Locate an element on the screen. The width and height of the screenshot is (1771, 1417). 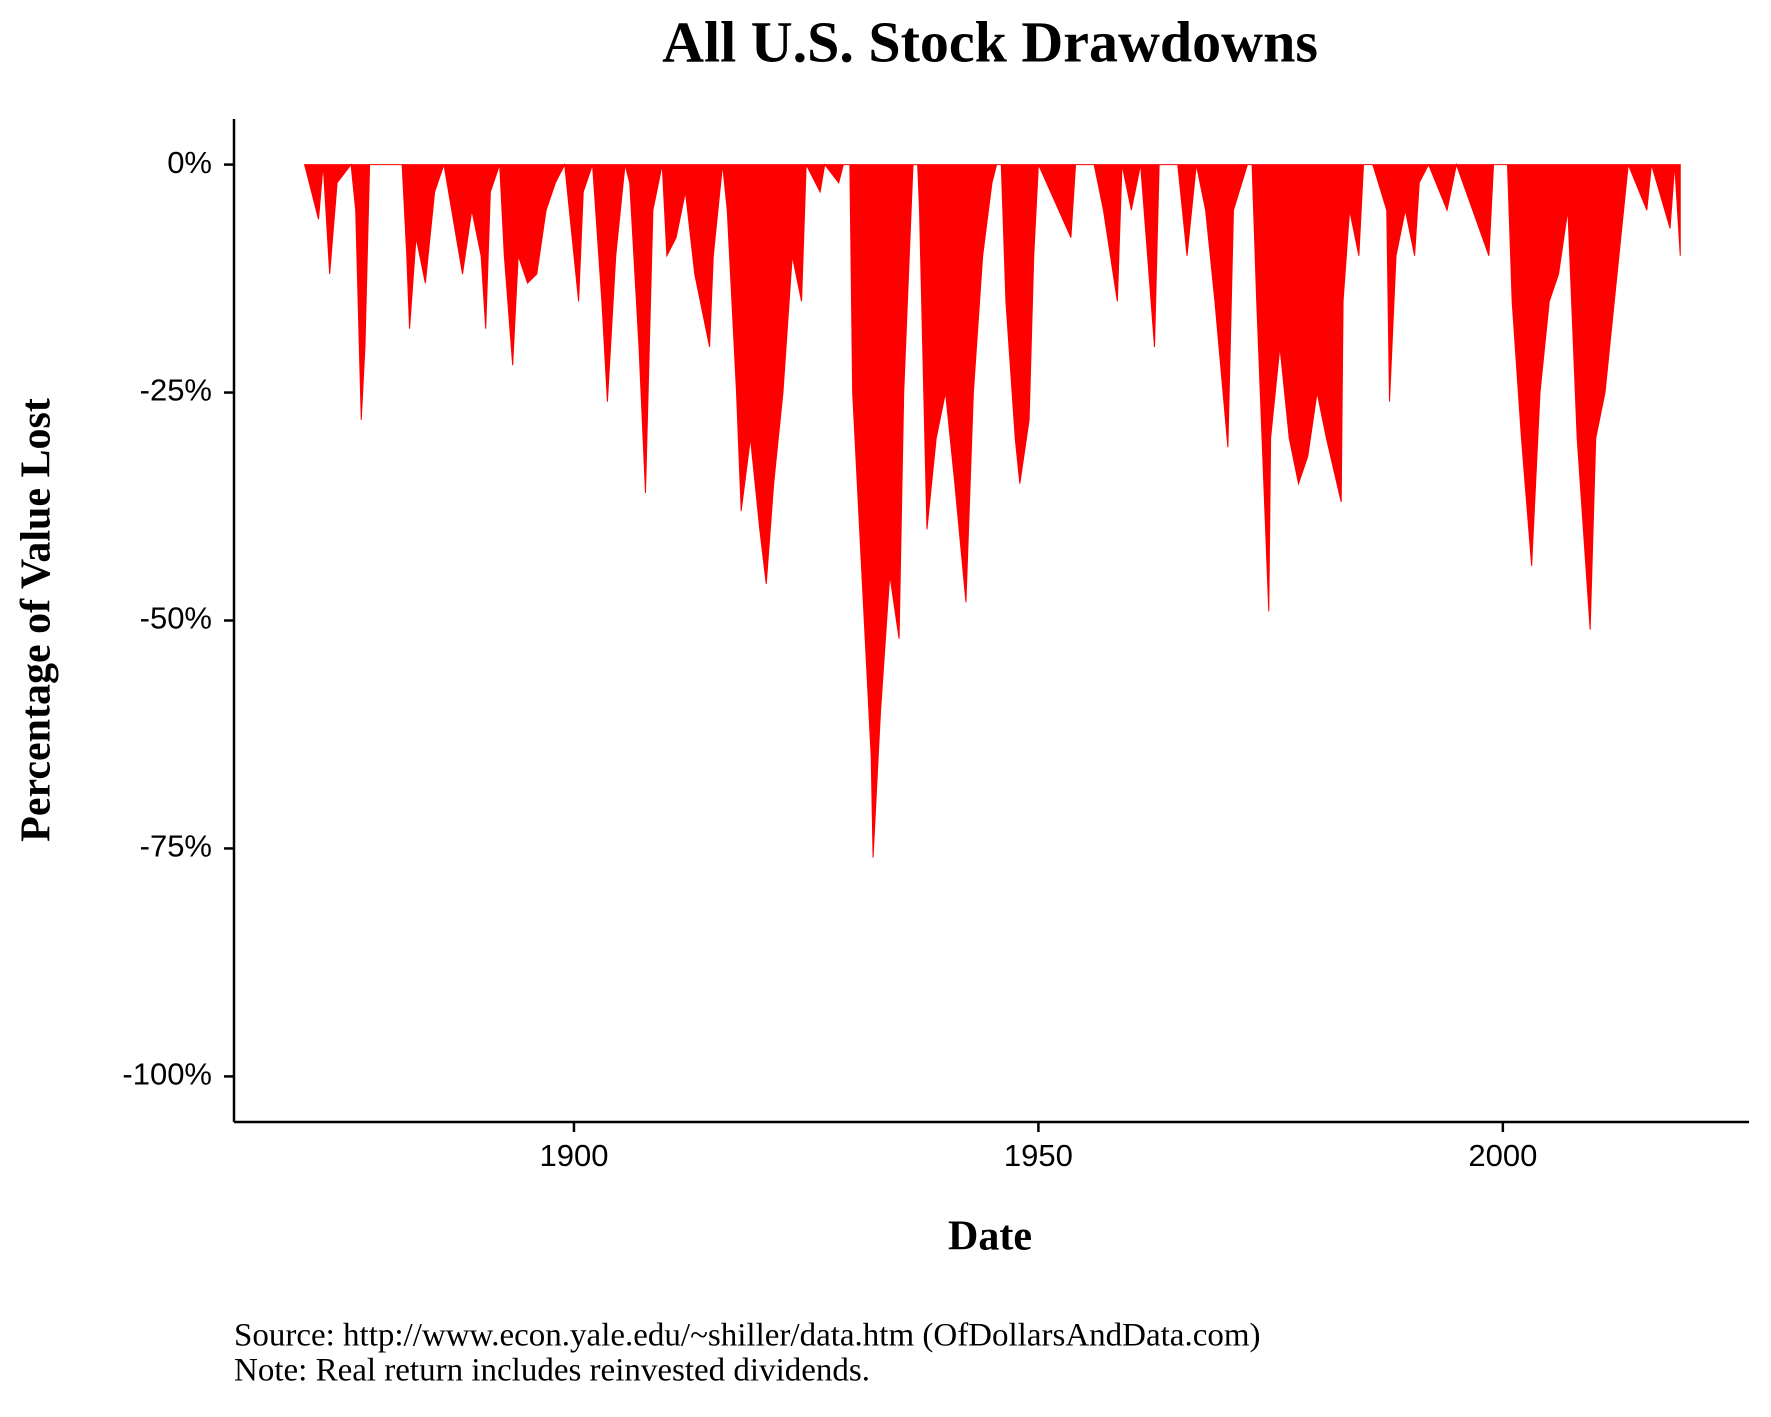
y-tick-label: -75% is located at coordinates (176, 846).